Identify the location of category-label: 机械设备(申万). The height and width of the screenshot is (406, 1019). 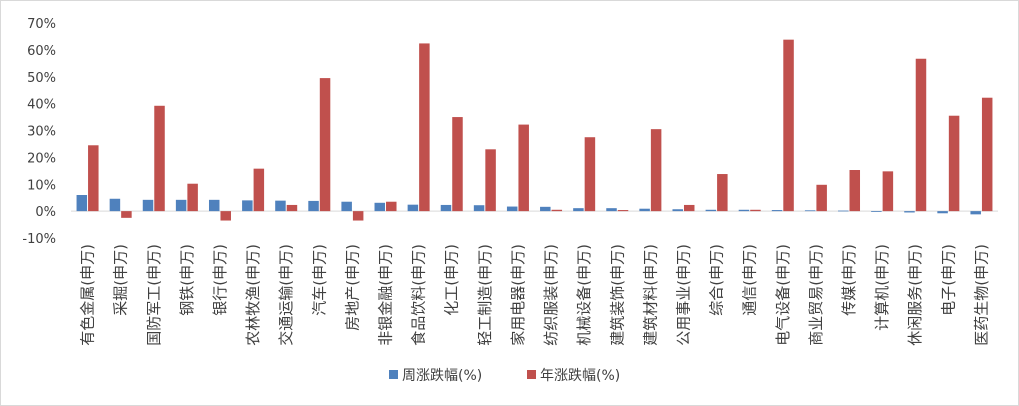
(584, 295).